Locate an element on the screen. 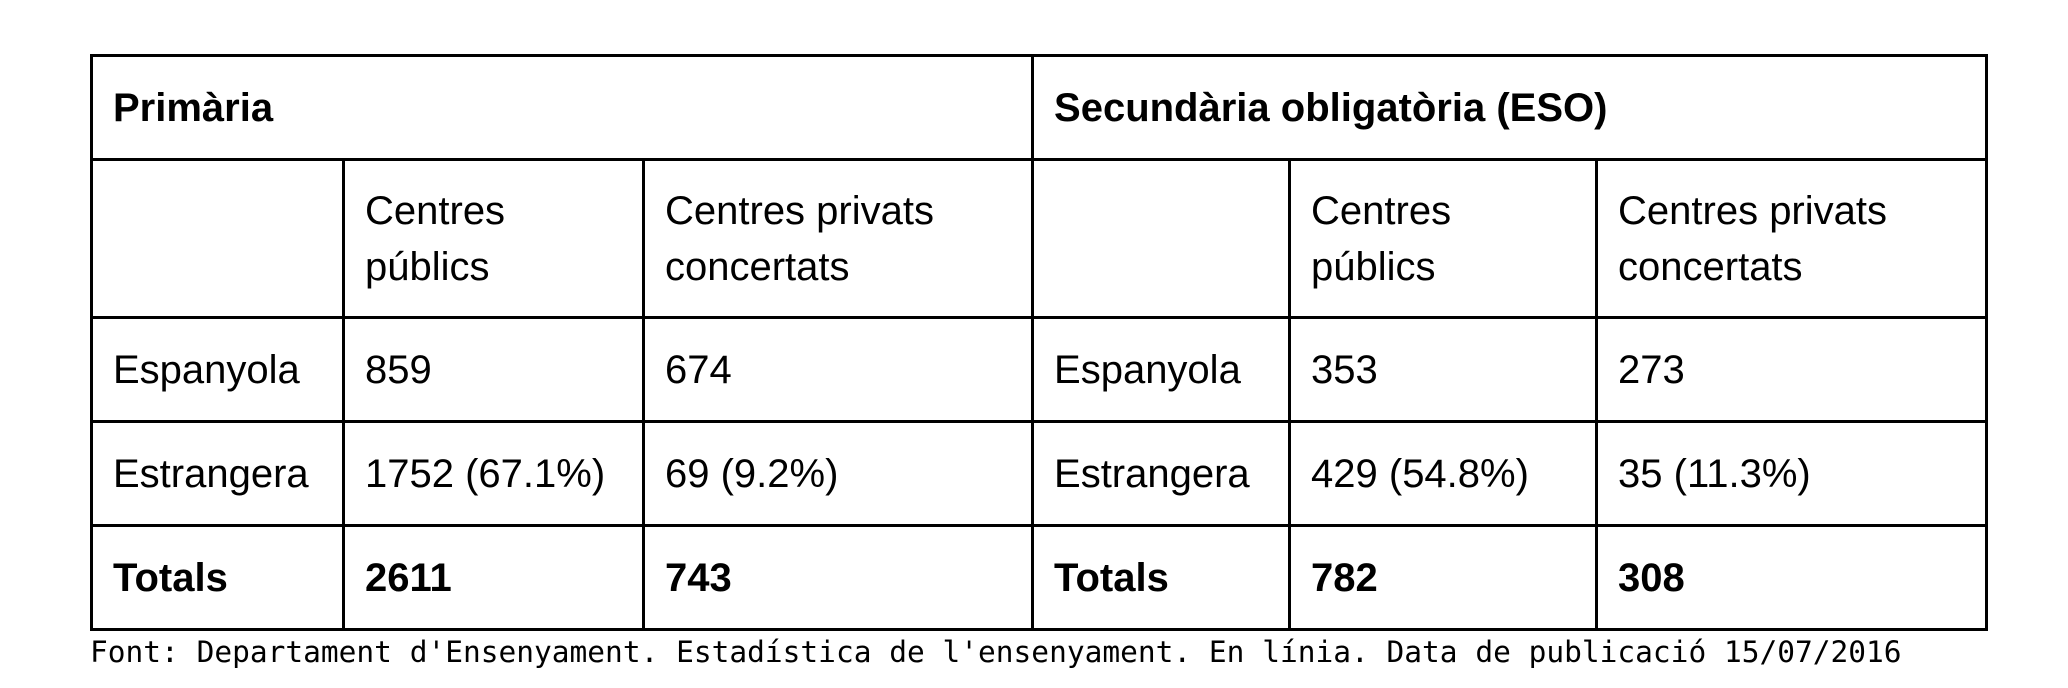 Image resolution: width=2068 pixels, height=688 pixels. primaria-cell-concertats: 69 (9.2%) is located at coordinates (838, 473).